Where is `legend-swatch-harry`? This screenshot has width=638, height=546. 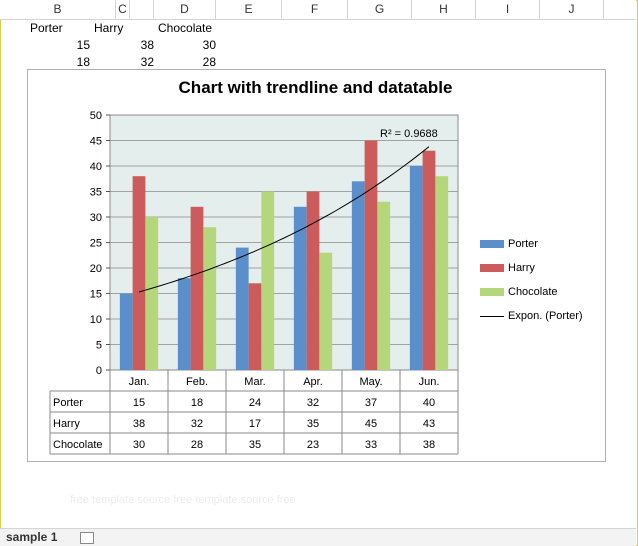 legend-swatch-harry is located at coordinates (492, 268).